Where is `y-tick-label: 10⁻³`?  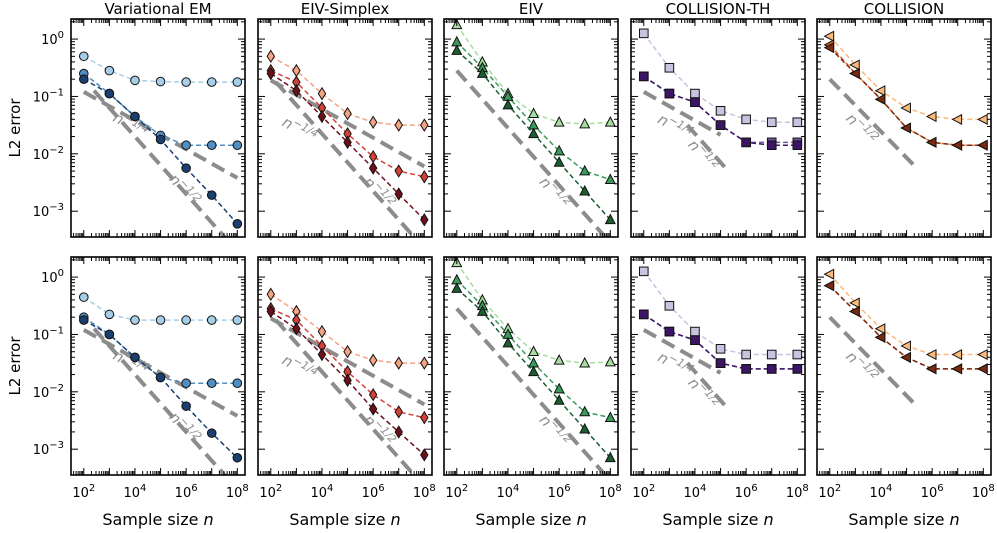 y-tick-label: 10⁻³ is located at coordinates (48, 211).